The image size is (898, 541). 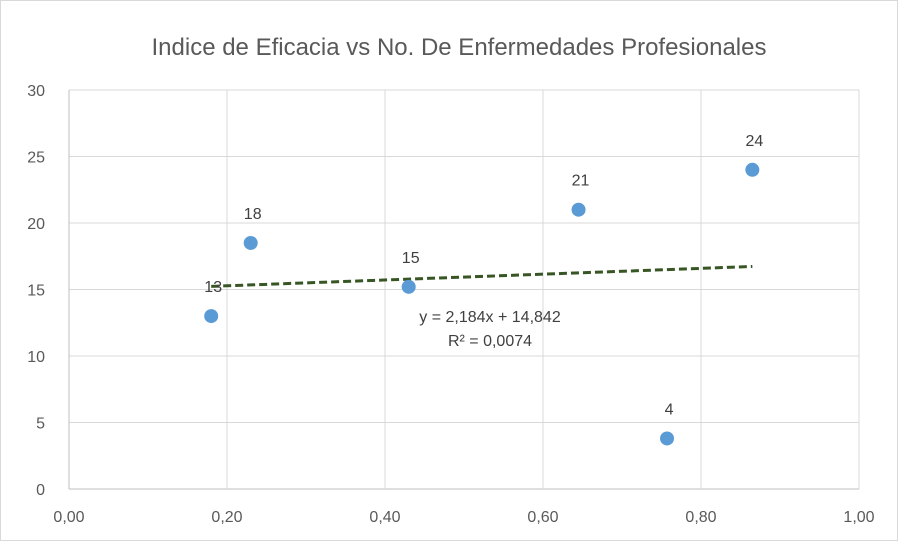 I want to click on y-tick-label: 0, so click(x=40, y=490).